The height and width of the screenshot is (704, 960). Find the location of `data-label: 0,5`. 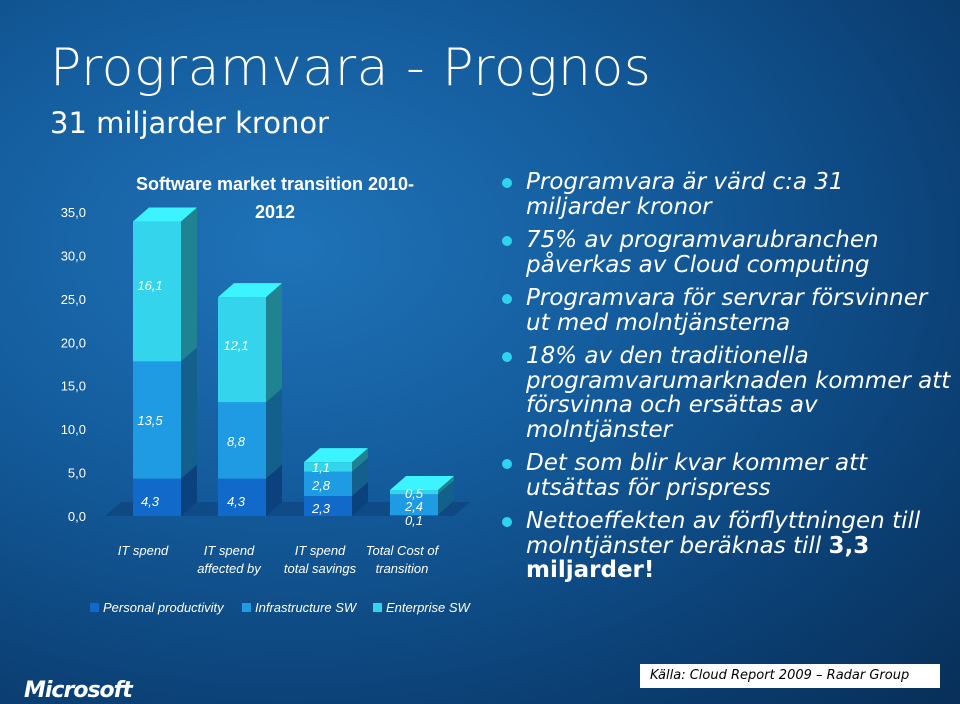

data-label: 0,5 is located at coordinates (414, 493).